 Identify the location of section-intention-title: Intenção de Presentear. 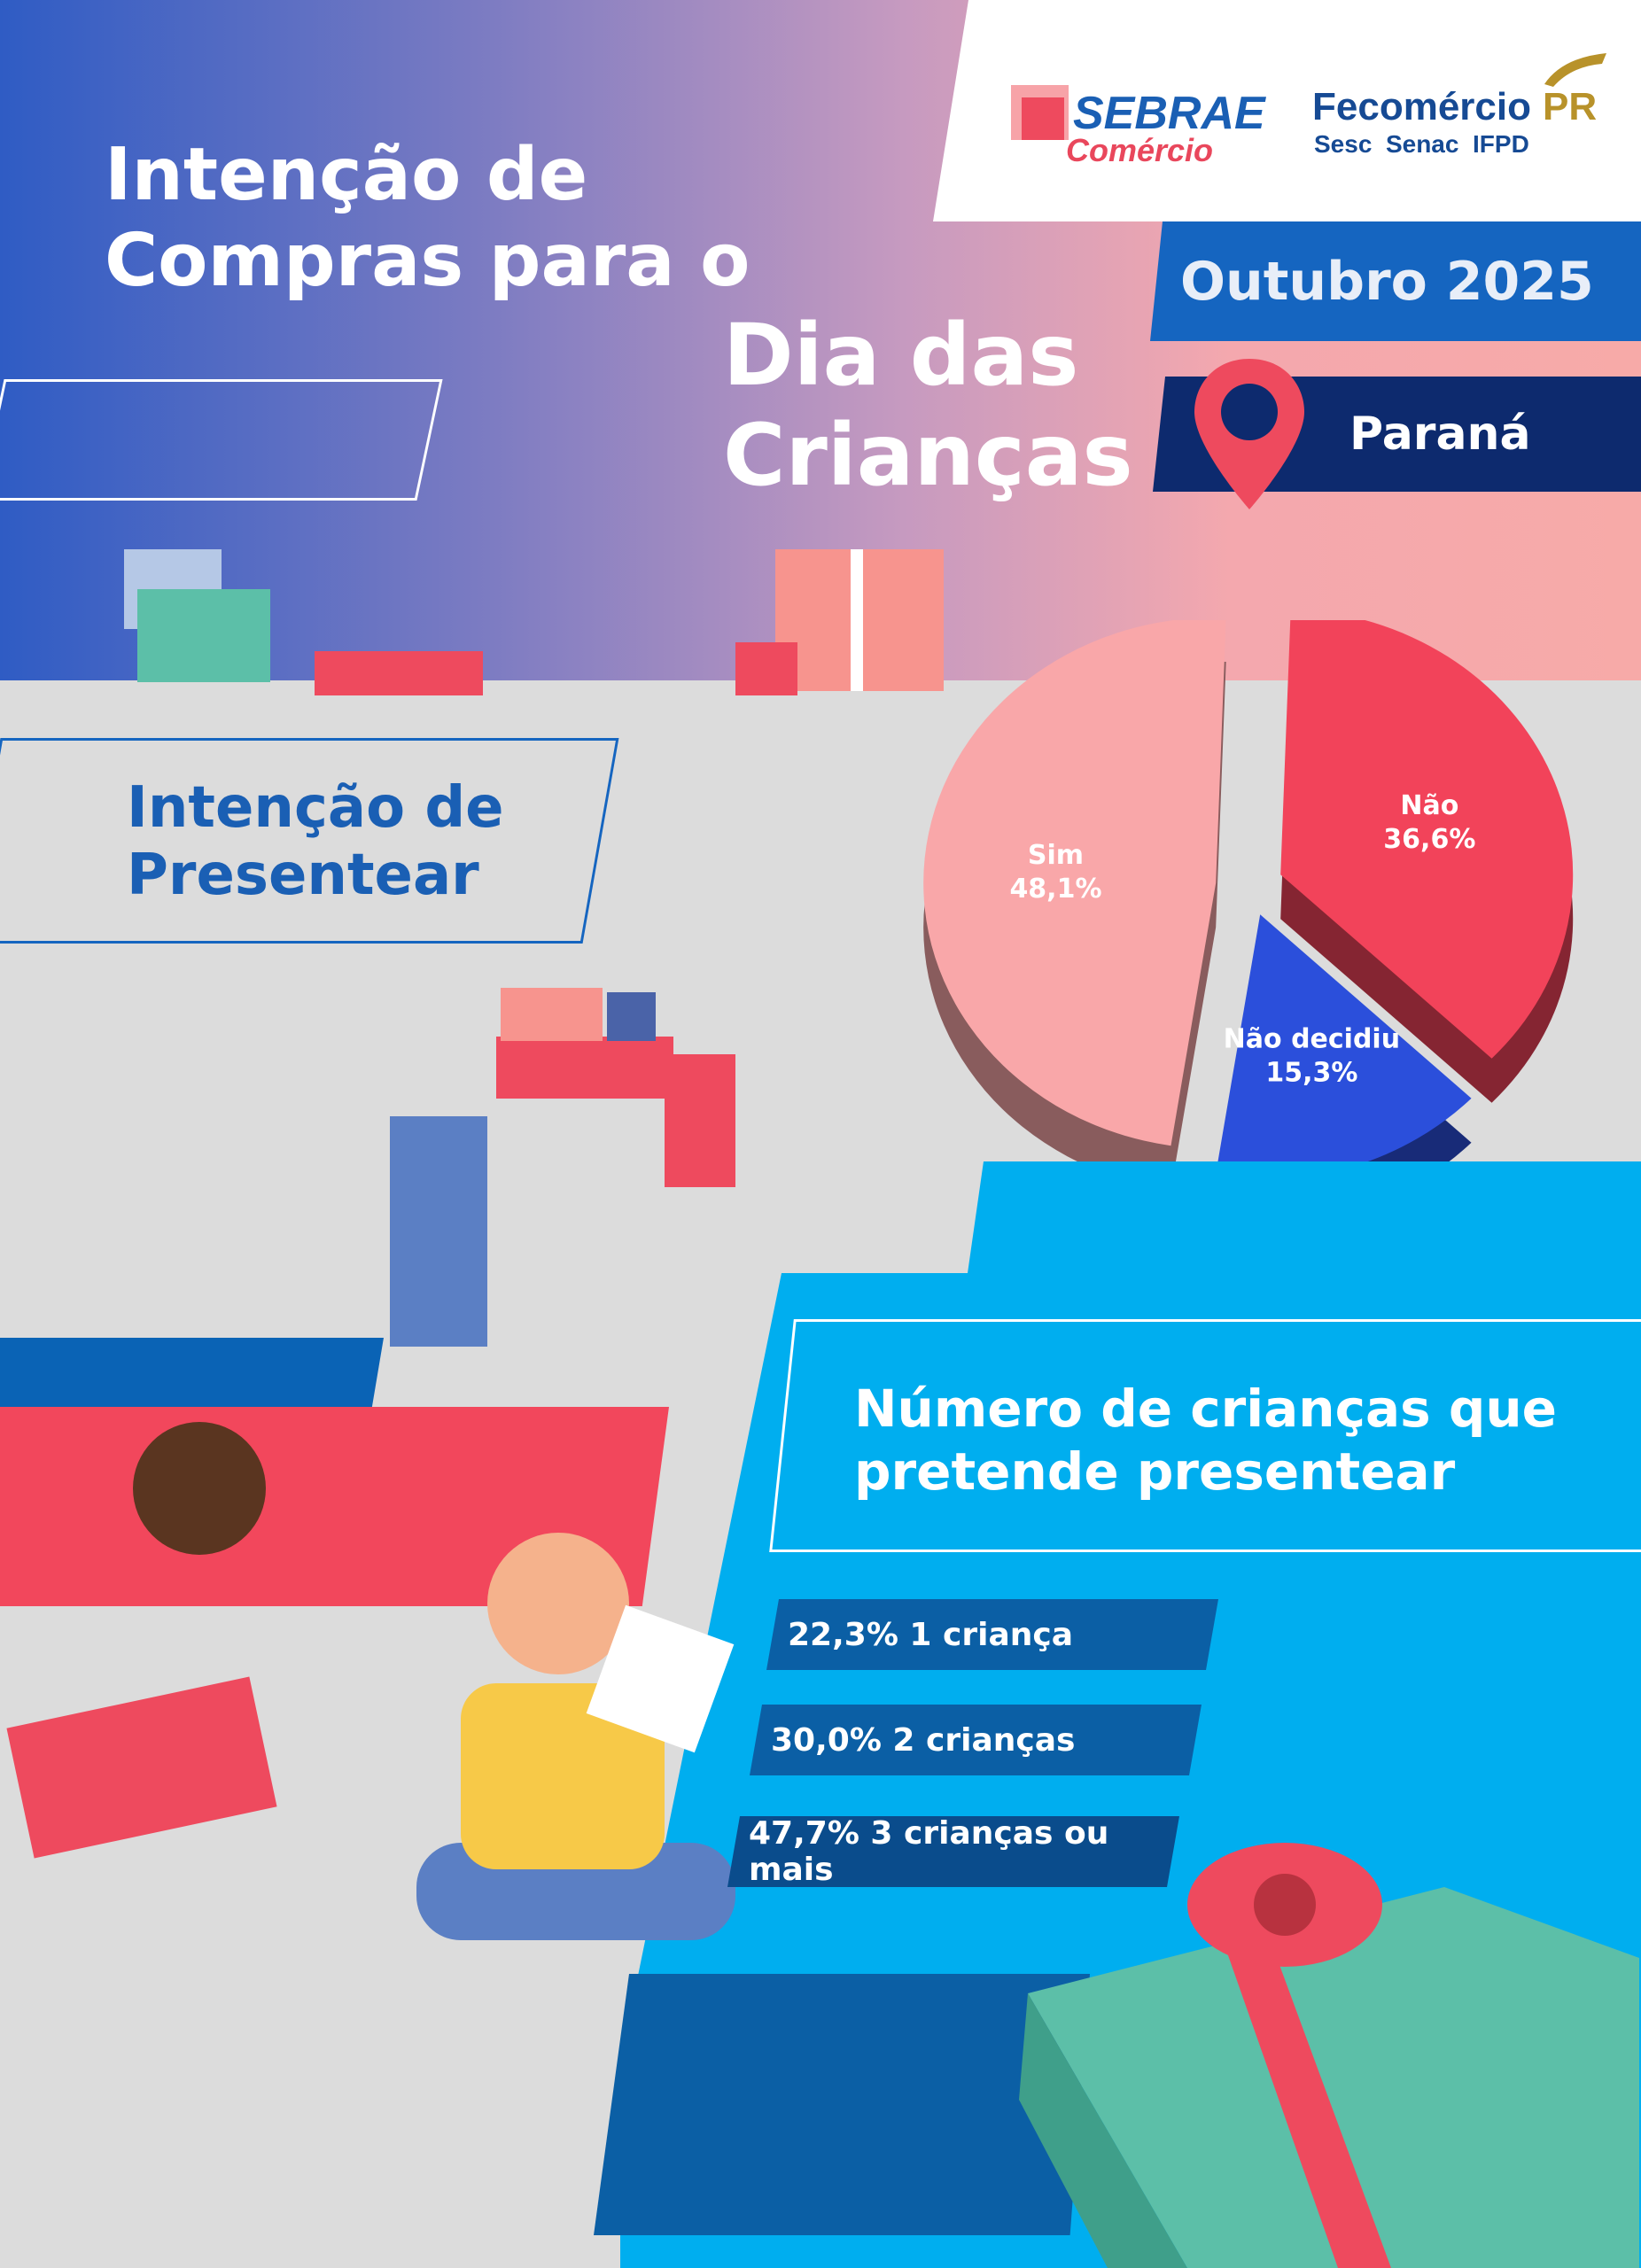
(315, 842).